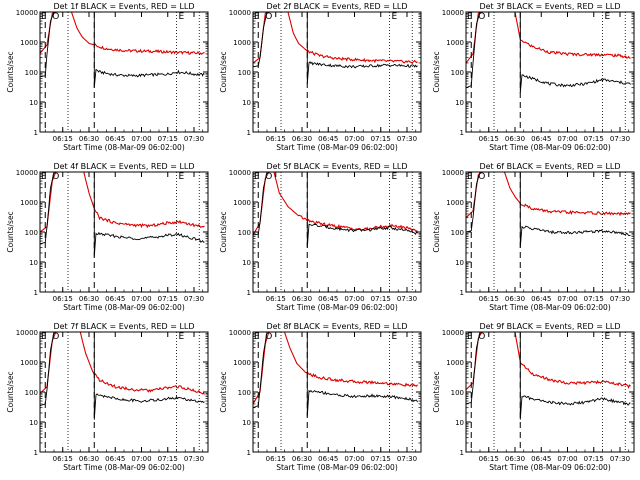 The image size is (640, 480). I want to click on panel-title: Det 6f BLACK = Events, RED = LLD, so click(549, 166).